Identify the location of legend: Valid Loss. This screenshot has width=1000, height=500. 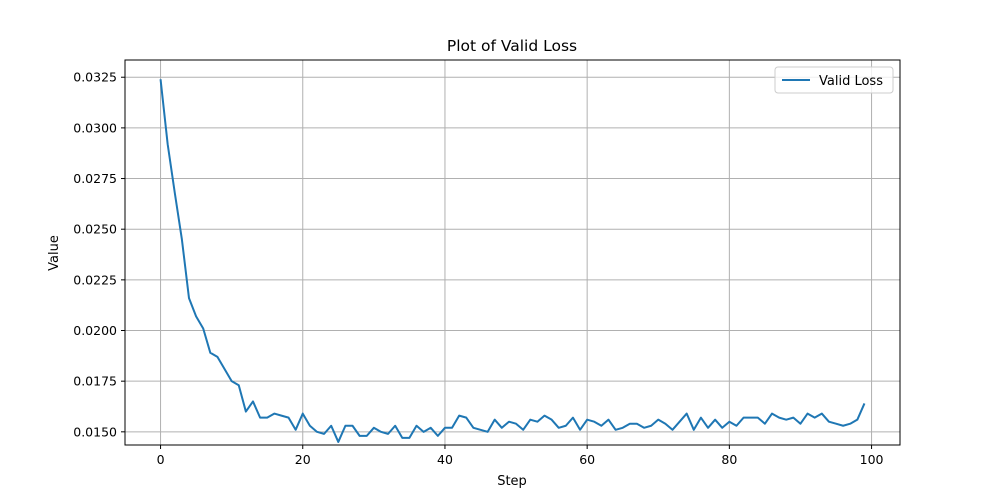
(834, 80).